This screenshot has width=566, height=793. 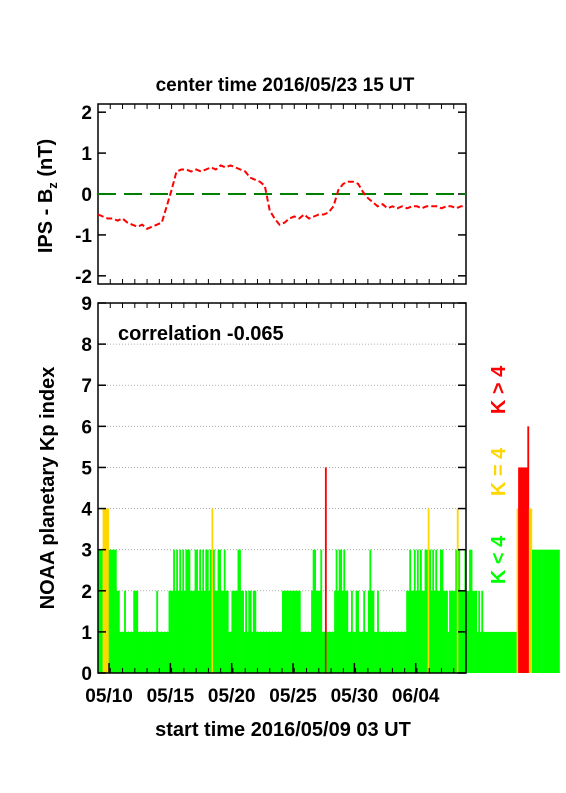 What do you see at coordinates (86, 304) in the screenshot?
I see `kp-y-tick-label: 9` at bounding box center [86, 304].